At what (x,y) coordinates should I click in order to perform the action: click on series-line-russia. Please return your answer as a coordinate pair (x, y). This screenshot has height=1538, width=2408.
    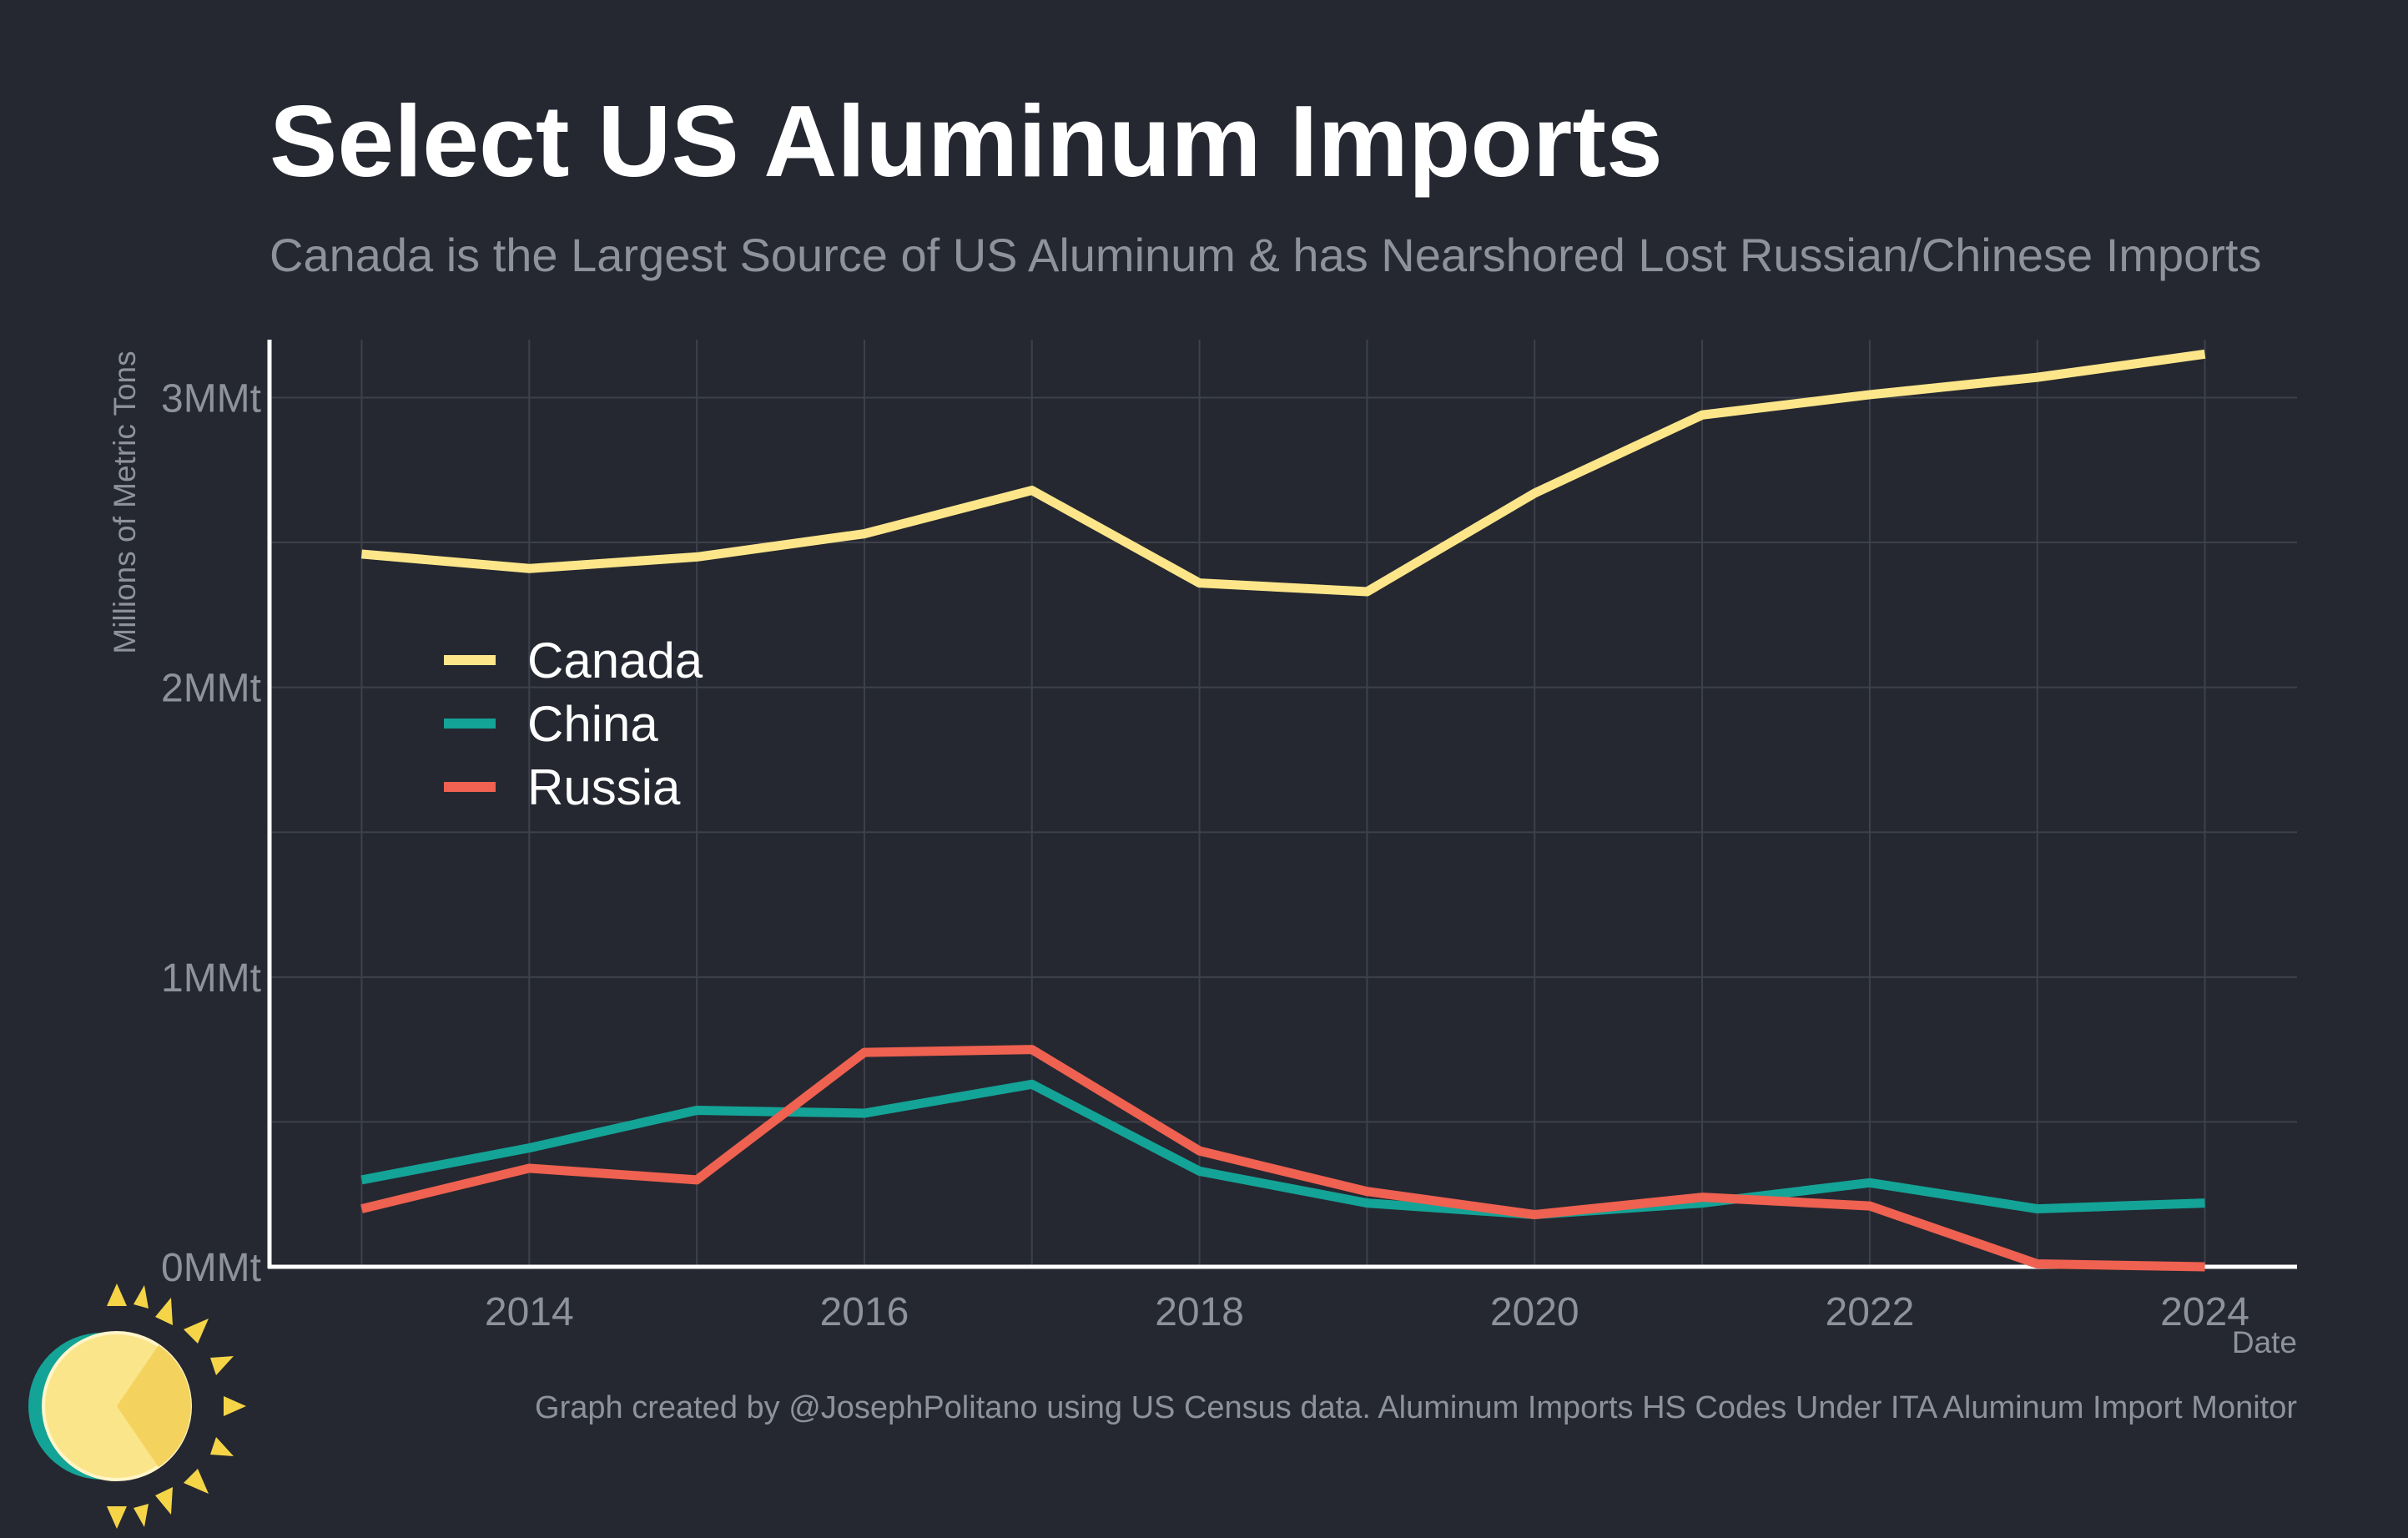
    Looking at the image, I should click on (1282, 1158).